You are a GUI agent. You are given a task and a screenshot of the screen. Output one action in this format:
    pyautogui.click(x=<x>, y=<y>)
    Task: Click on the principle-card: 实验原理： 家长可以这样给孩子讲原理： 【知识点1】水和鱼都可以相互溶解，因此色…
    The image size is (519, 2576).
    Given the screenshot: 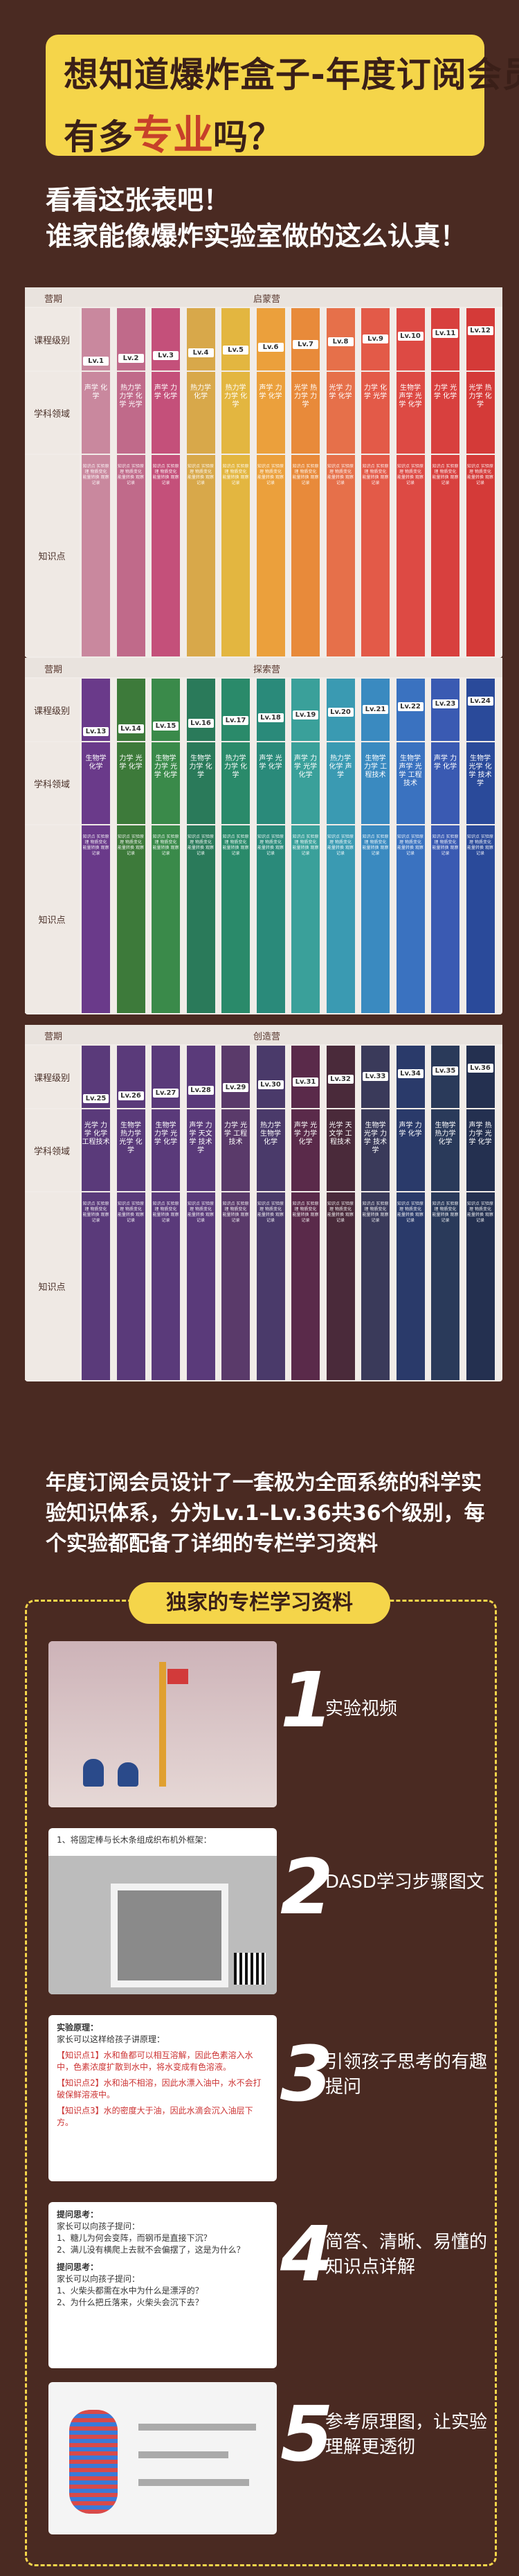 What is the action you would take?
    pyautogui.click(x=162, y=2098)
    